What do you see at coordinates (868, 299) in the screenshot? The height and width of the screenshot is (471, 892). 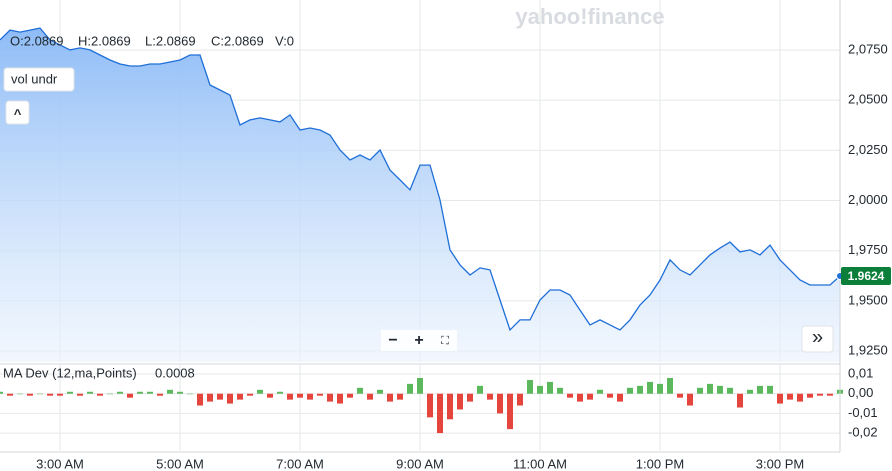 I see `y-tick-label: 1,9500` at bounding box center [868, 299].